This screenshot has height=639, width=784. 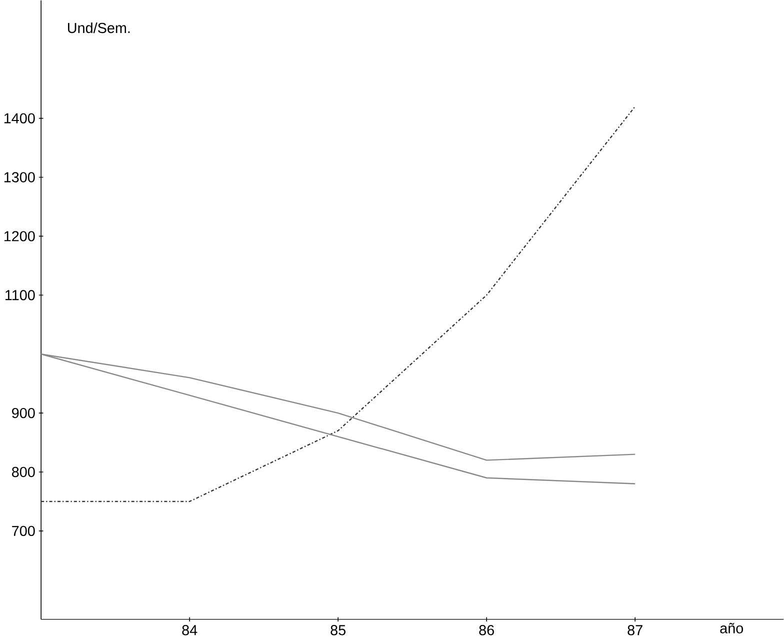 I want to click on y-tick-label: 1300, so click(x=19, y=177).